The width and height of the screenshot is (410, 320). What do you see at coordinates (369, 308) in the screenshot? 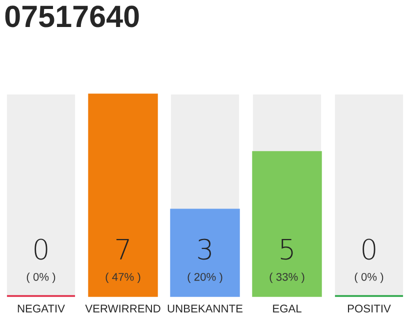
I see `x-tick-label: POSITIV` at bounding box center [369, 308].